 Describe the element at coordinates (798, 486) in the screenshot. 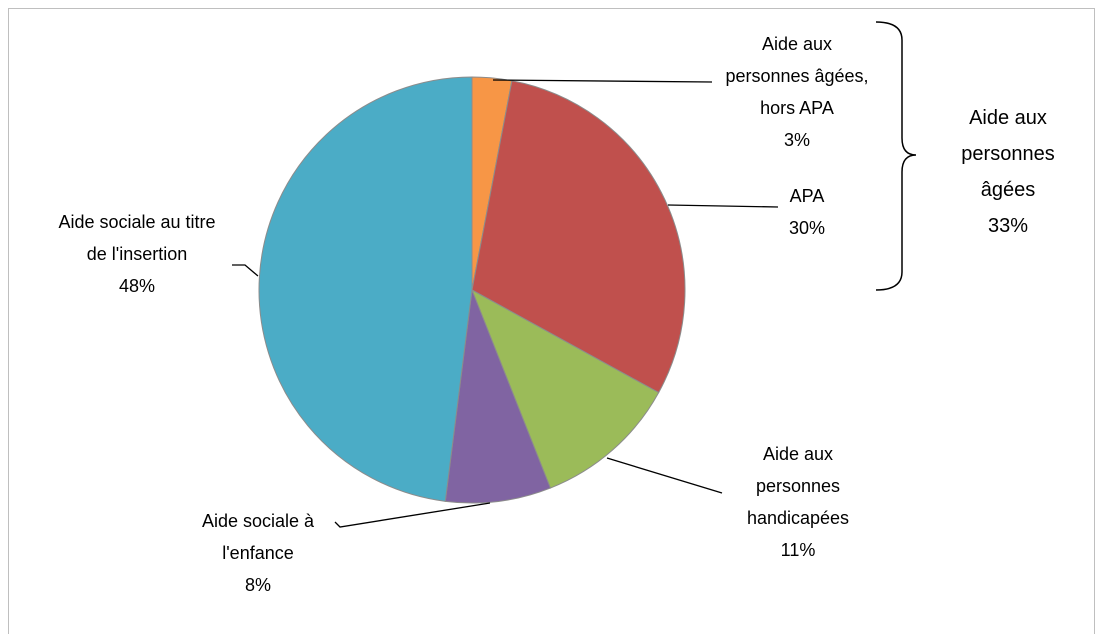

I see `category-label: Aide aux personnes handicapées` at that location.